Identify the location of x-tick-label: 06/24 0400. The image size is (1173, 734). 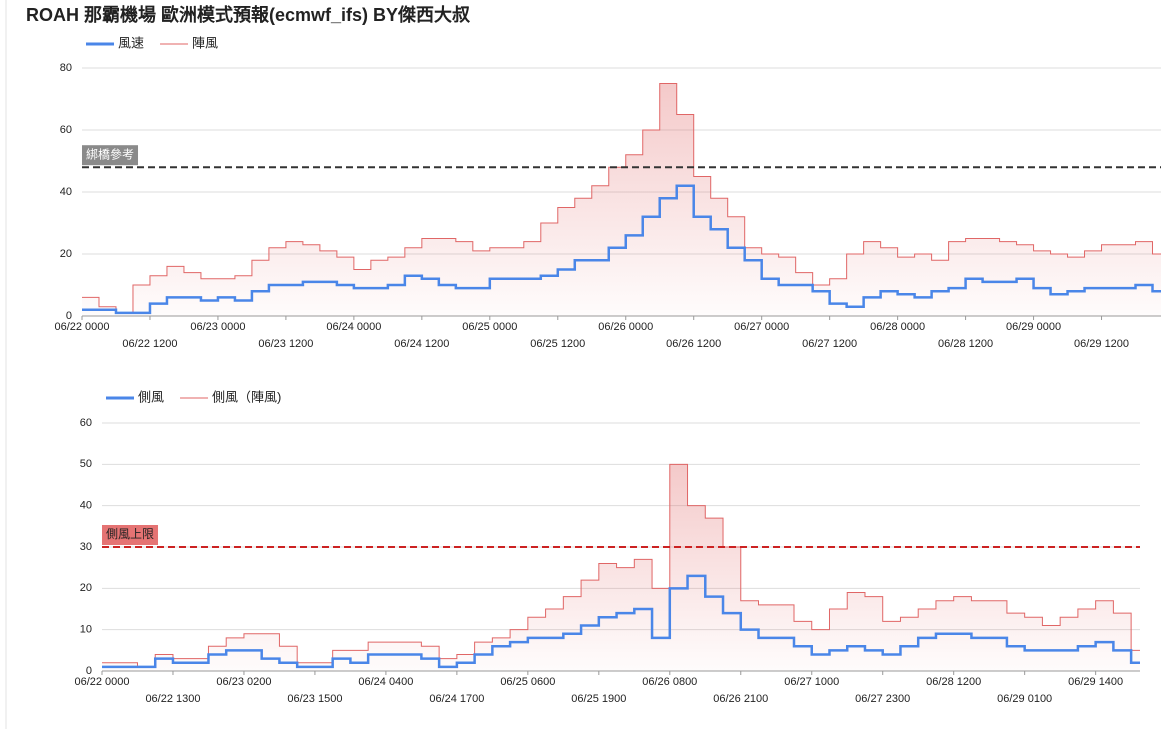
(385, 682).